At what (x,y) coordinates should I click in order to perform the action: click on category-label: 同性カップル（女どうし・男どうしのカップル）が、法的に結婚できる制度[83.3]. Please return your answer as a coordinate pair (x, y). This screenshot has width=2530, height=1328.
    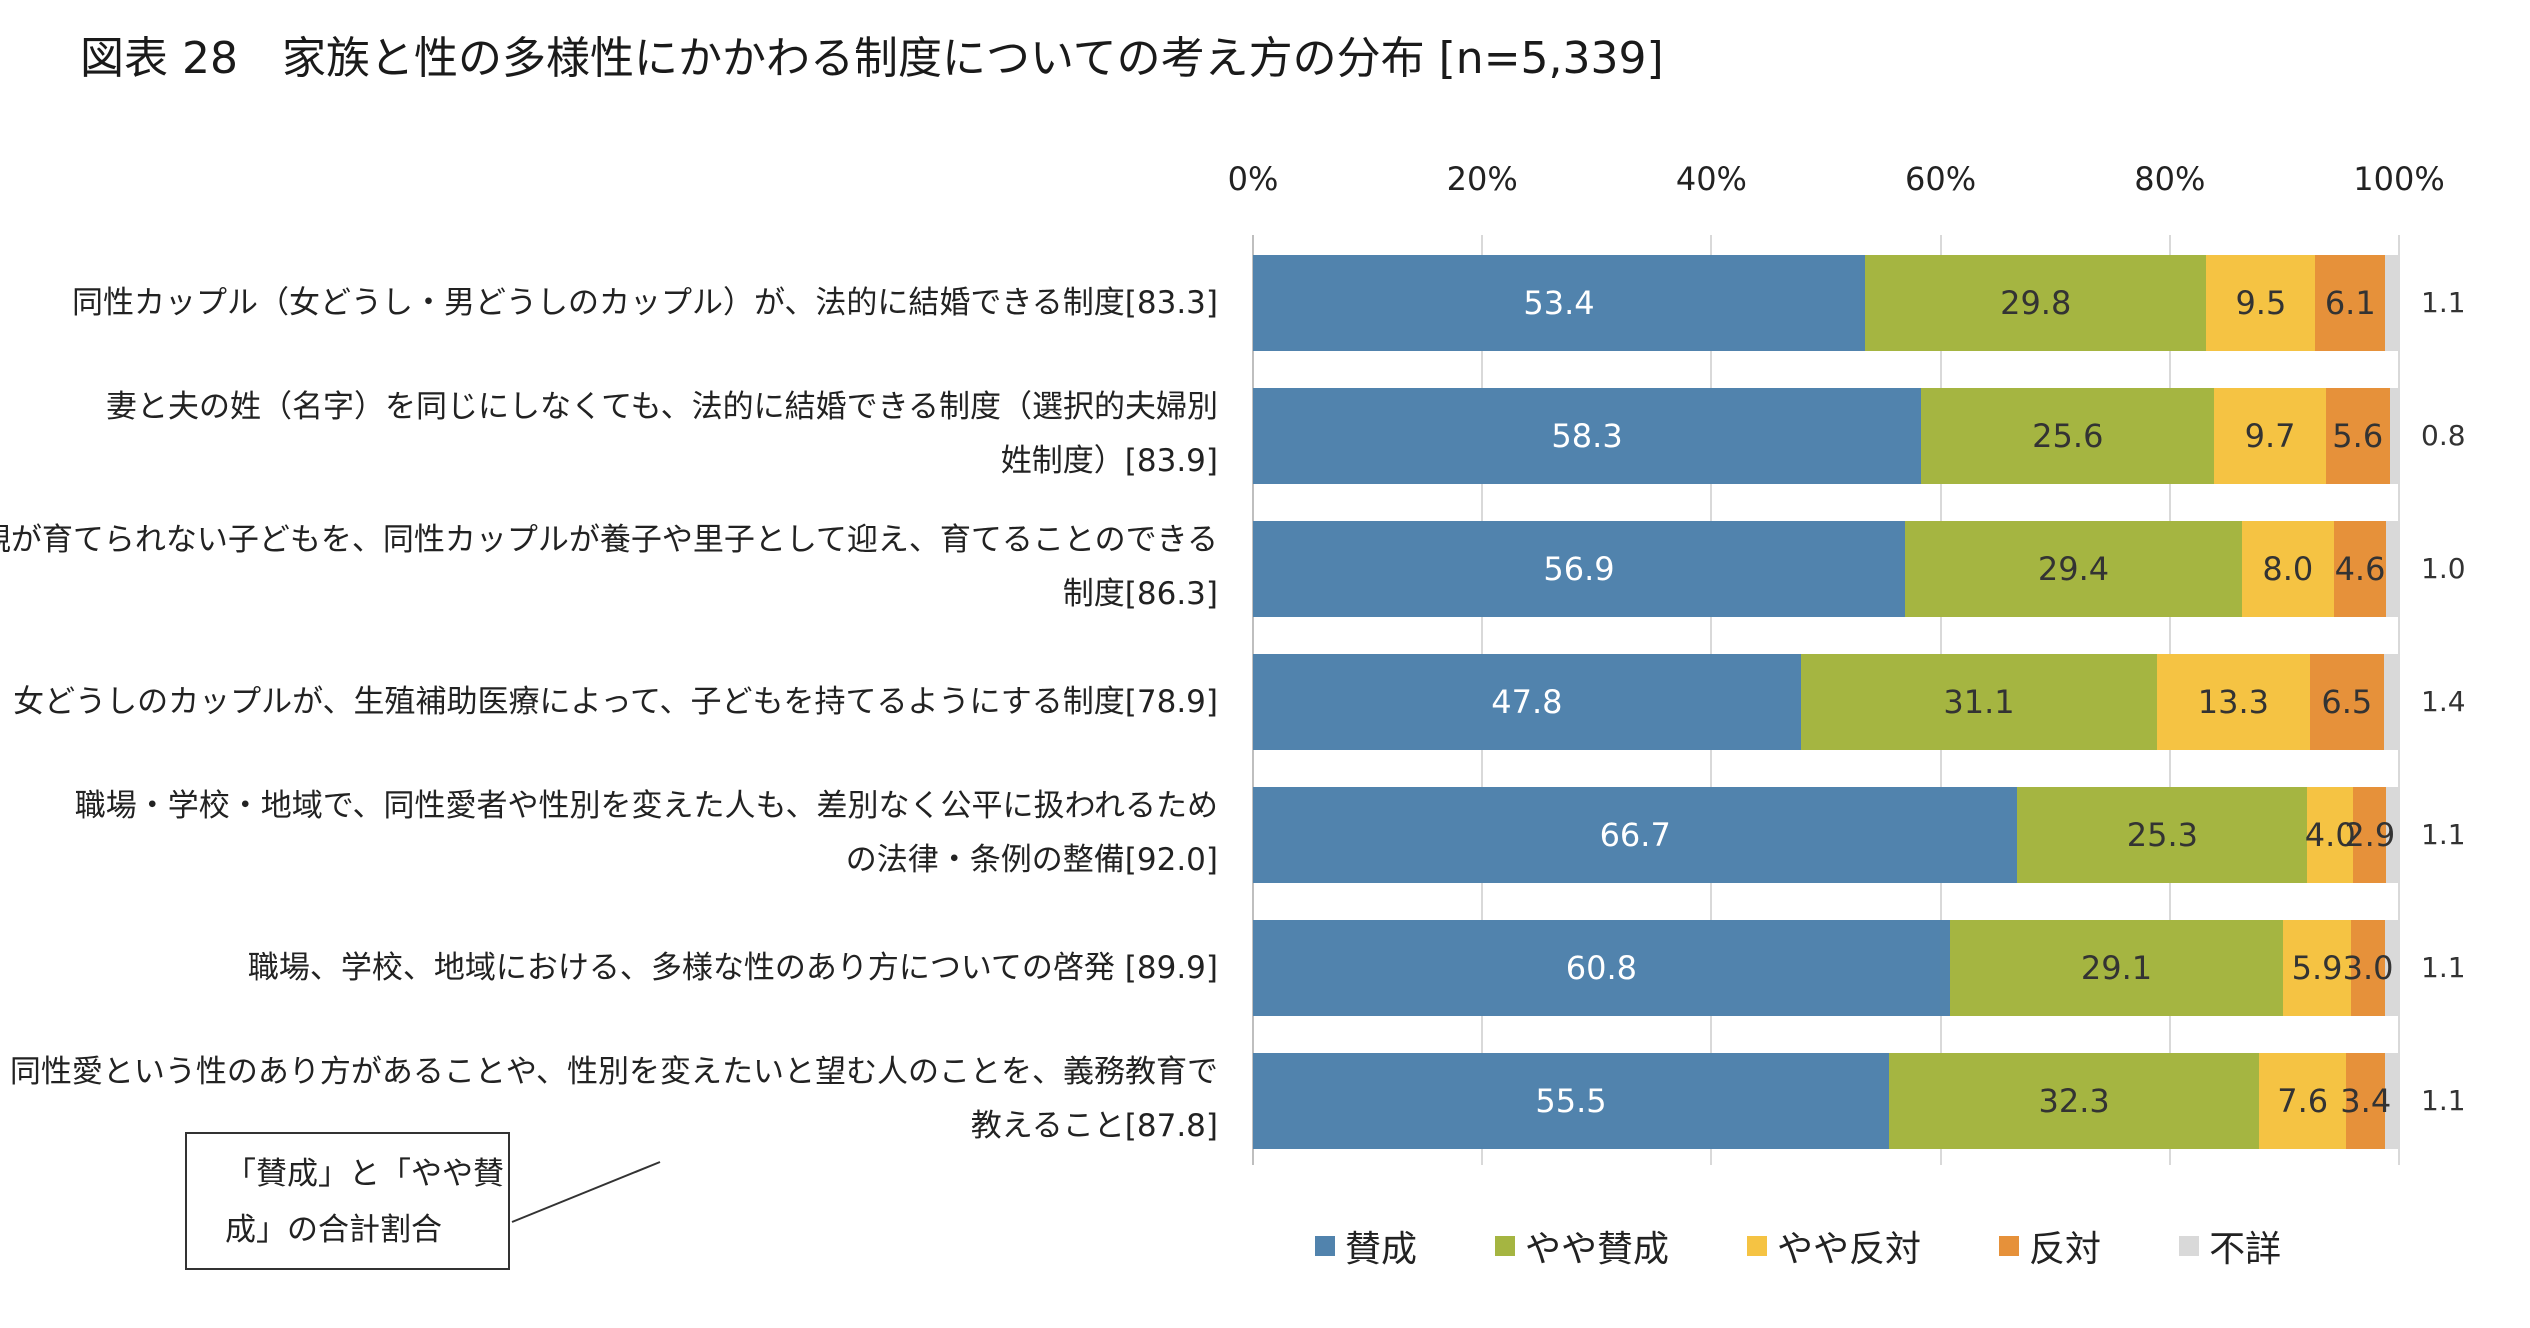
    Looking at the image, I should click on (645, 303).